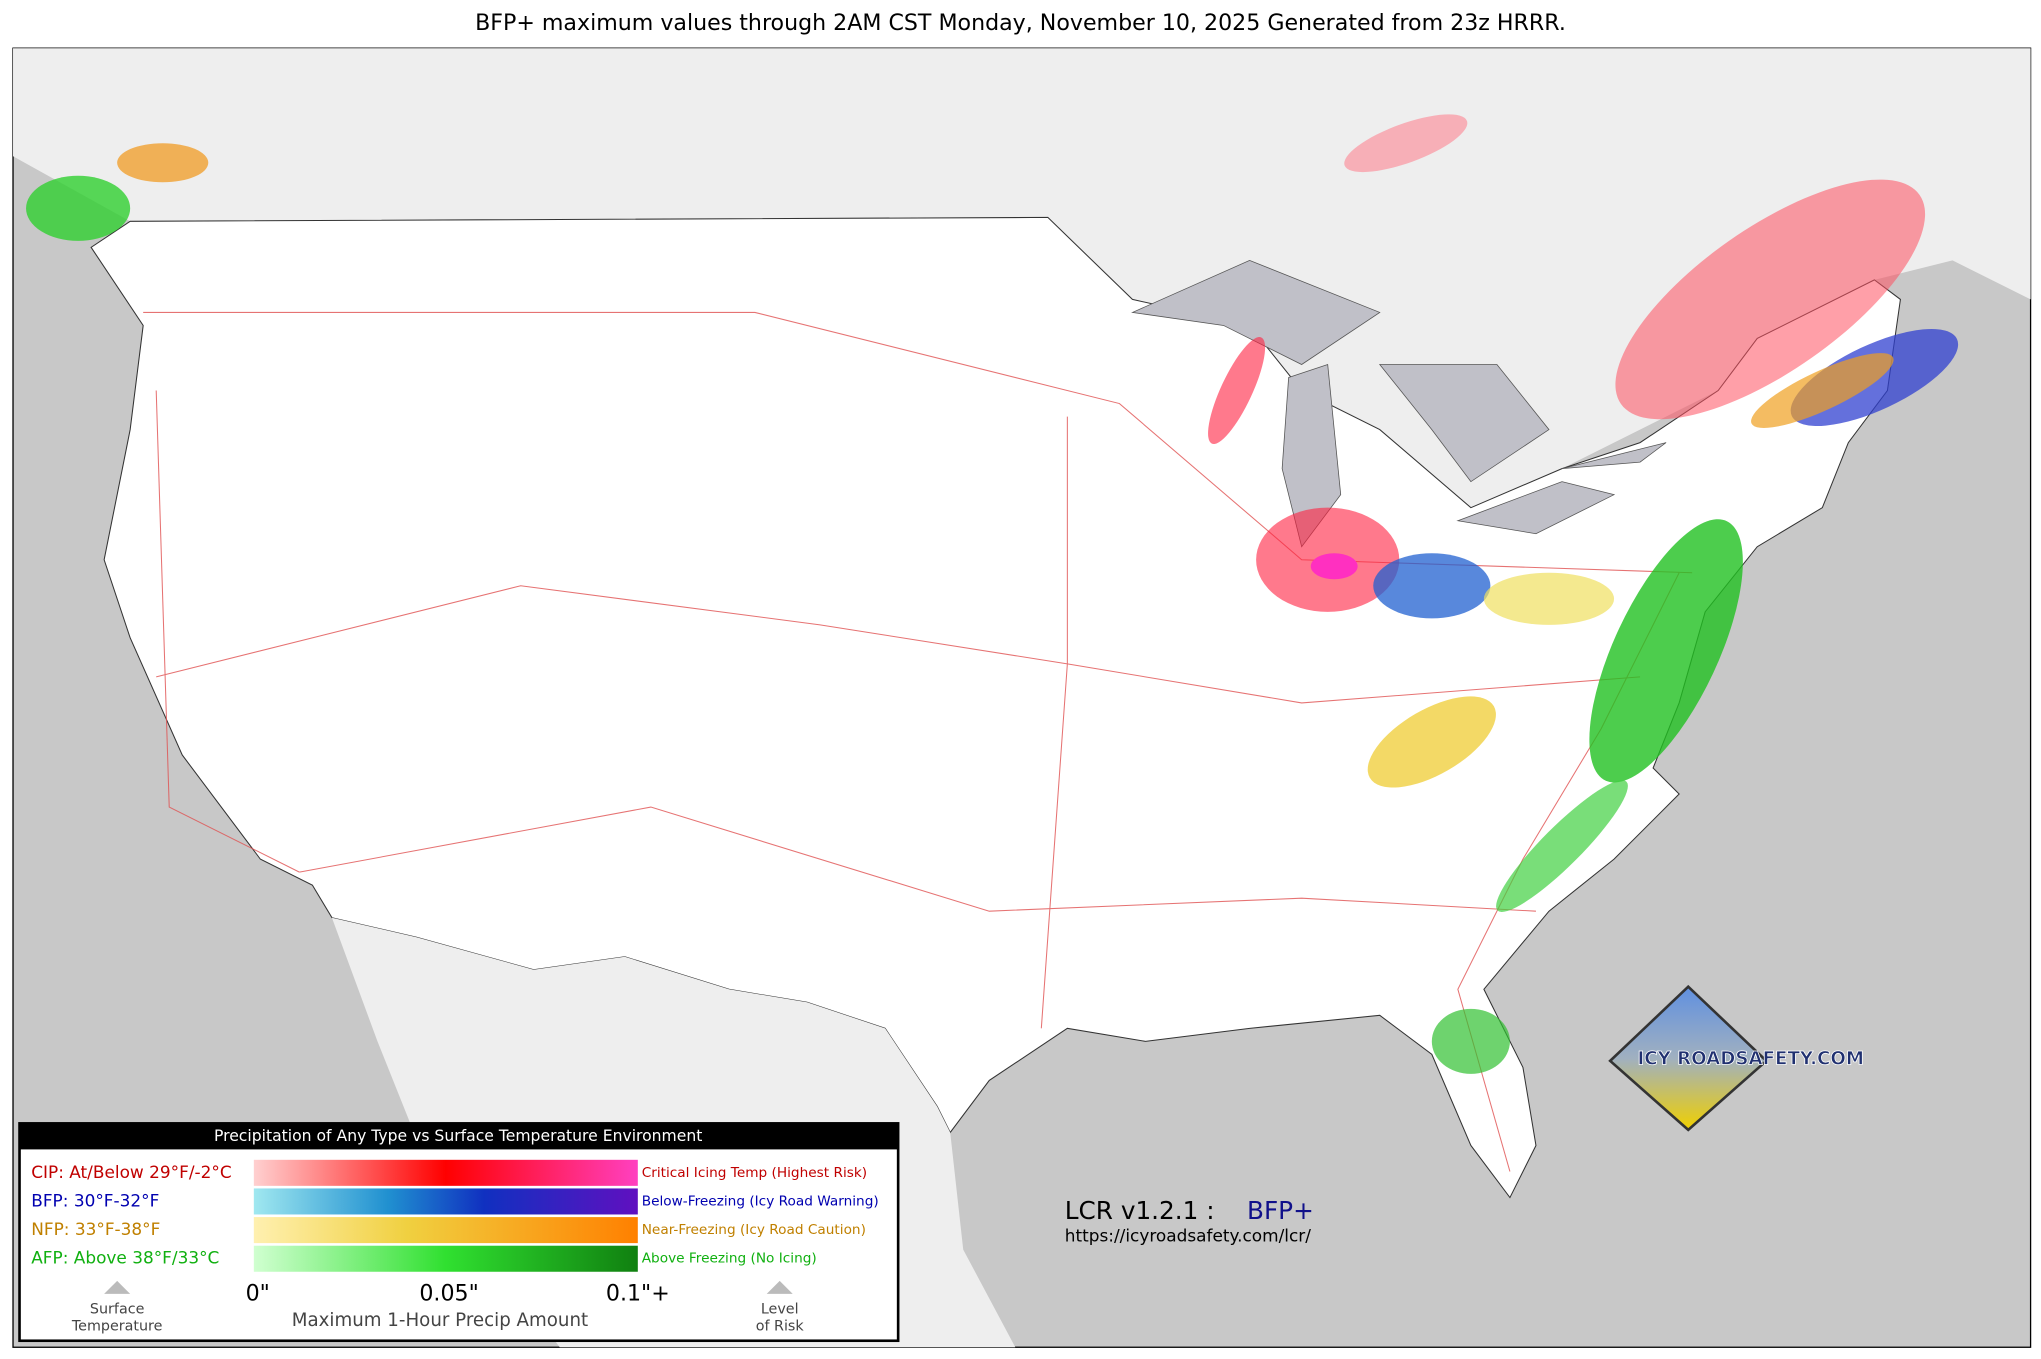 This screenshot has width=2041, height=1359. What do you see at coordinates (780, 1326) in the screenshot?
I see `right-caption: of Risk` at bounding box center [780, 1326].